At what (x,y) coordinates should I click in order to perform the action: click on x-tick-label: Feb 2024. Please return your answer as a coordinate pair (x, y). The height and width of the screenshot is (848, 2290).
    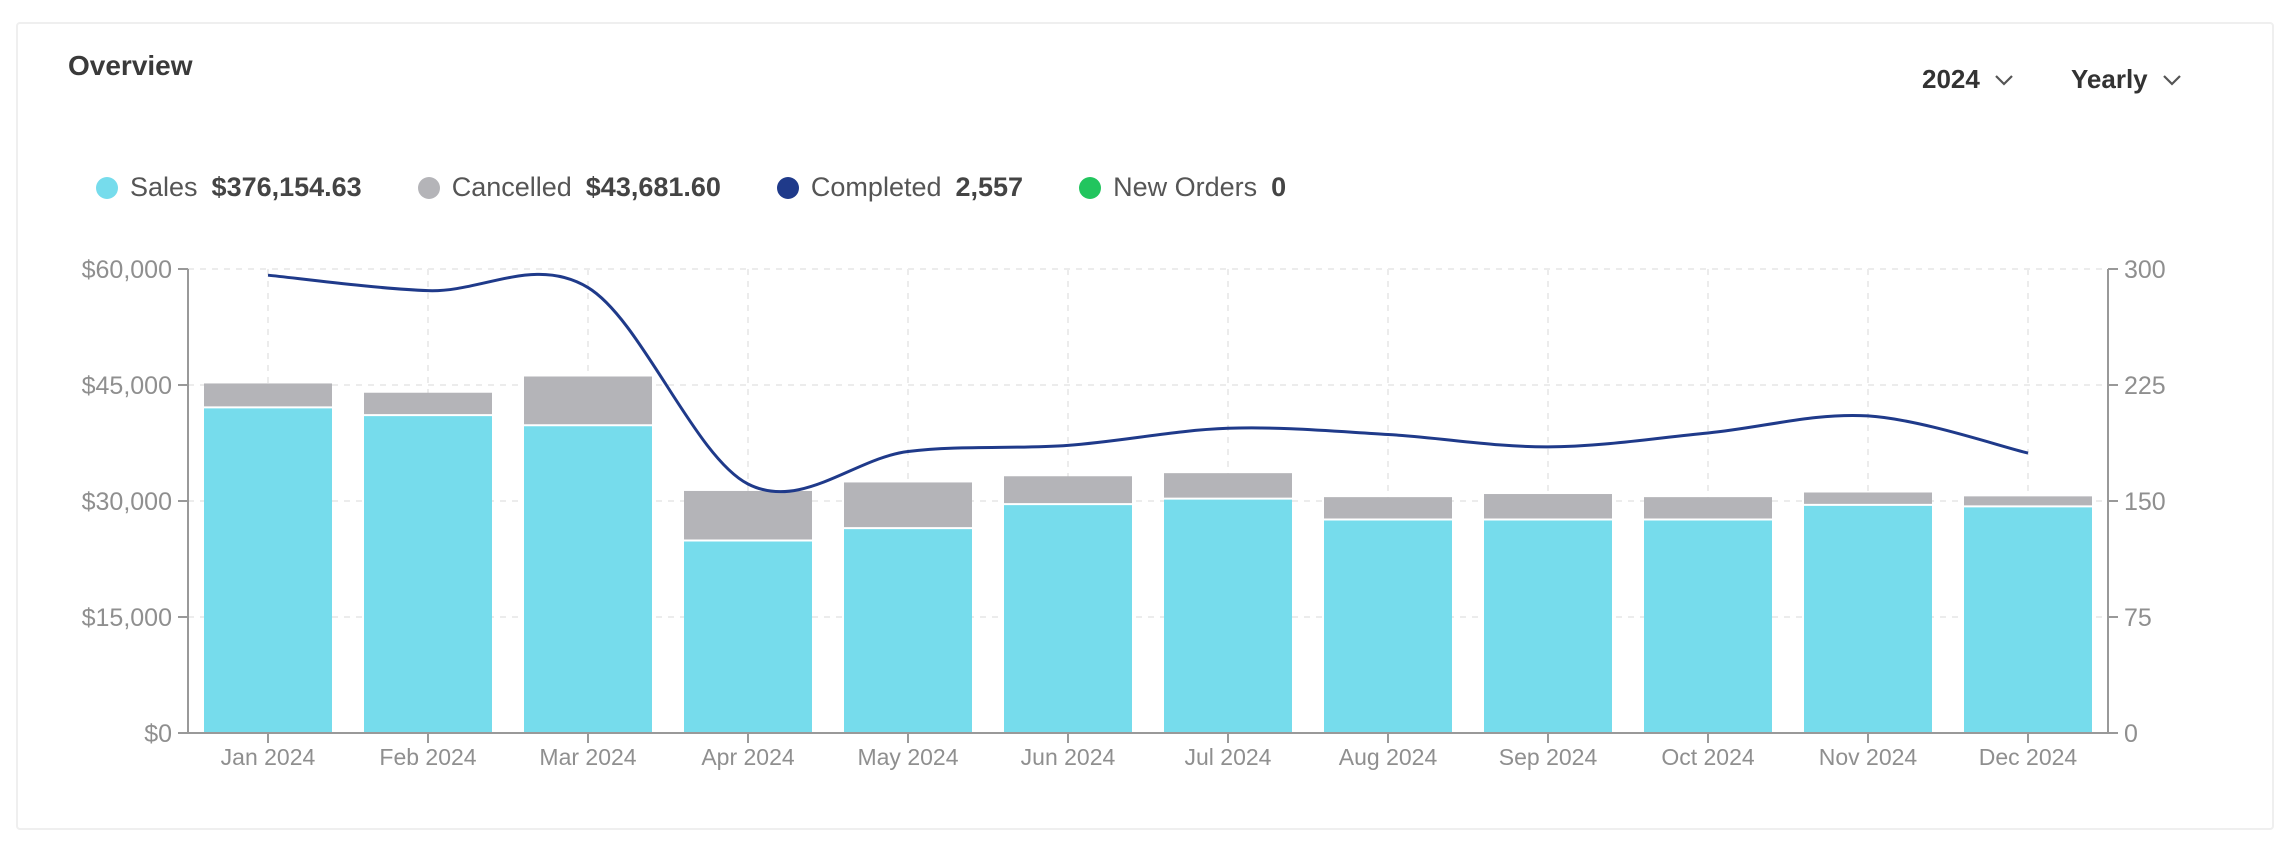
    Looking at the image, I should click on (427, 757).